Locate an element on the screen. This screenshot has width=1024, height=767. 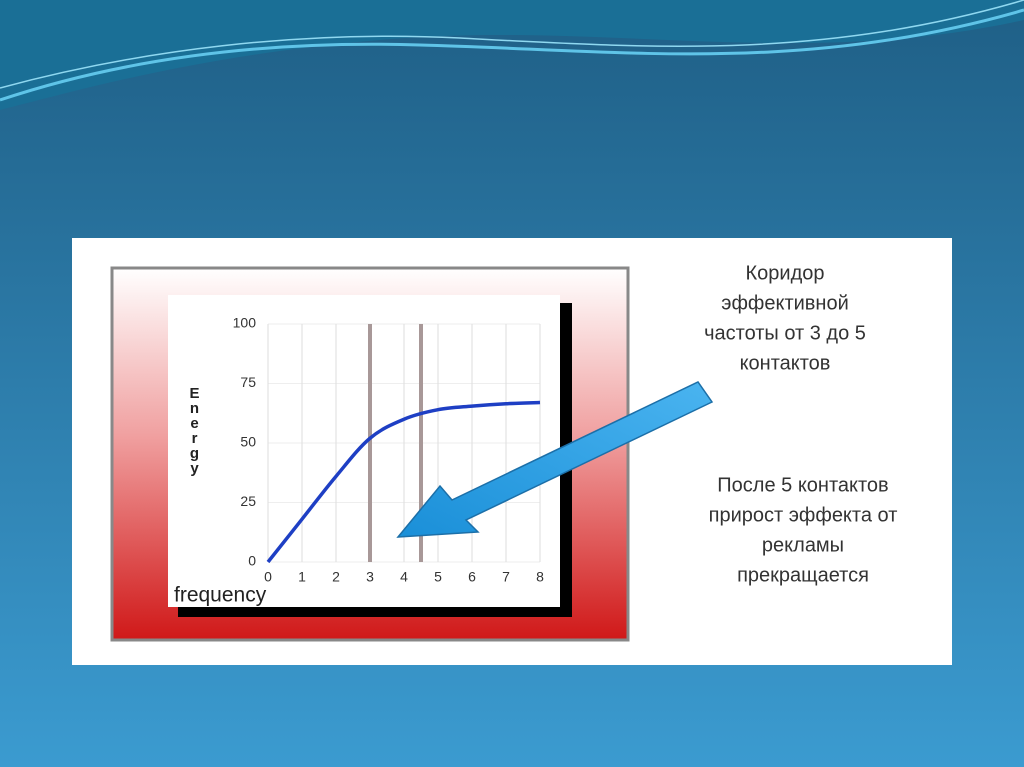
x-tick-label: 5 is located at coordinates (438, 577).